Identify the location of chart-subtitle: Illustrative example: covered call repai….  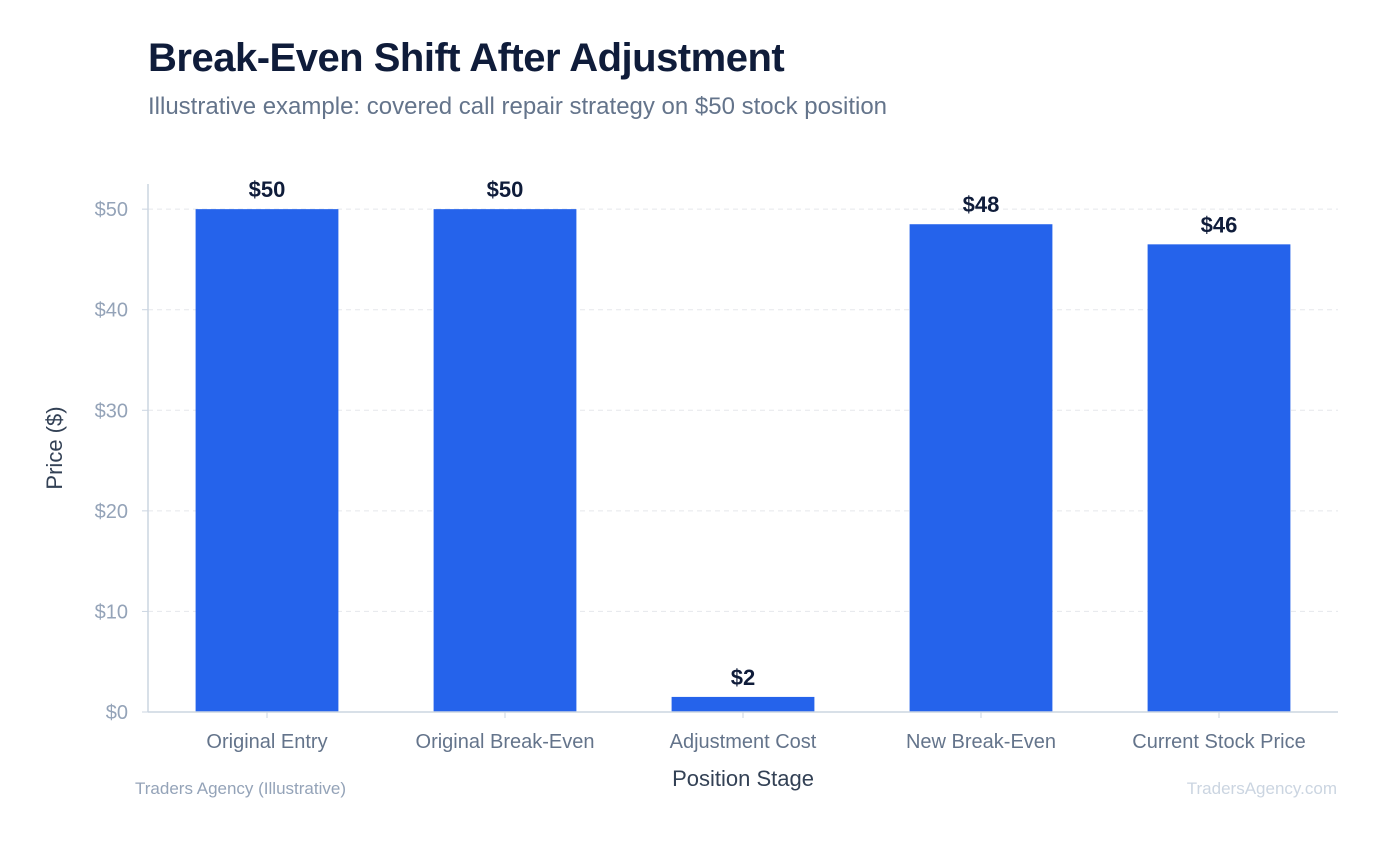
(518, 106).